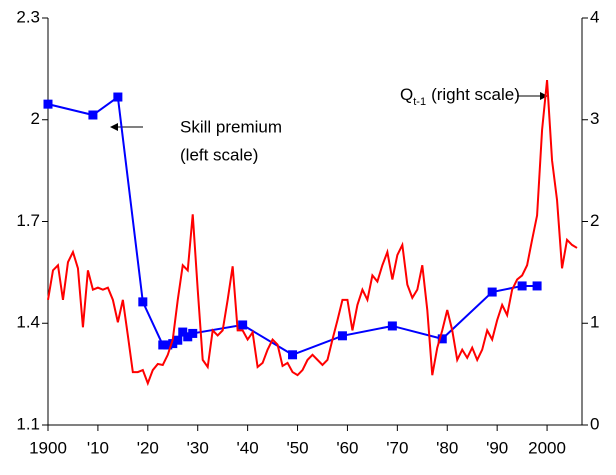  I want to click on x-tick-label: '20, so click(148, 447).